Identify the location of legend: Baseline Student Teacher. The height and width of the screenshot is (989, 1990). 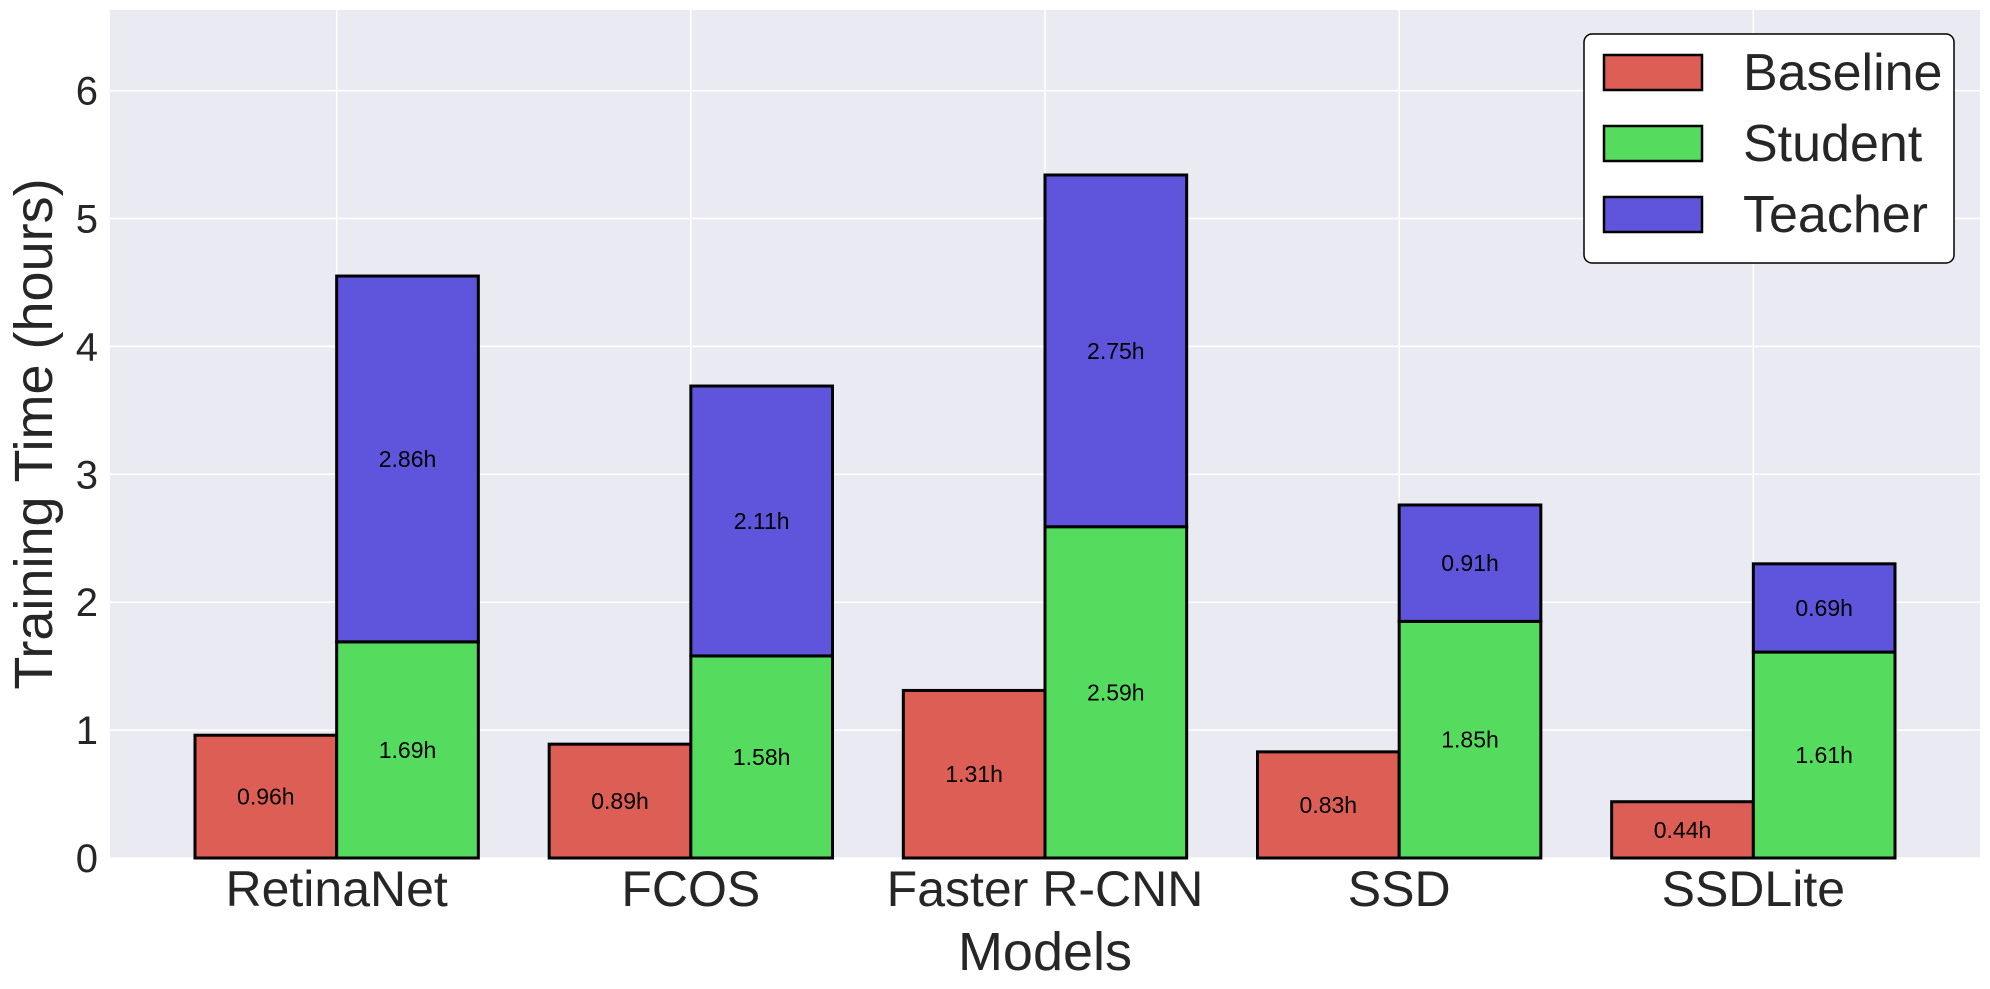
(1769, 148).